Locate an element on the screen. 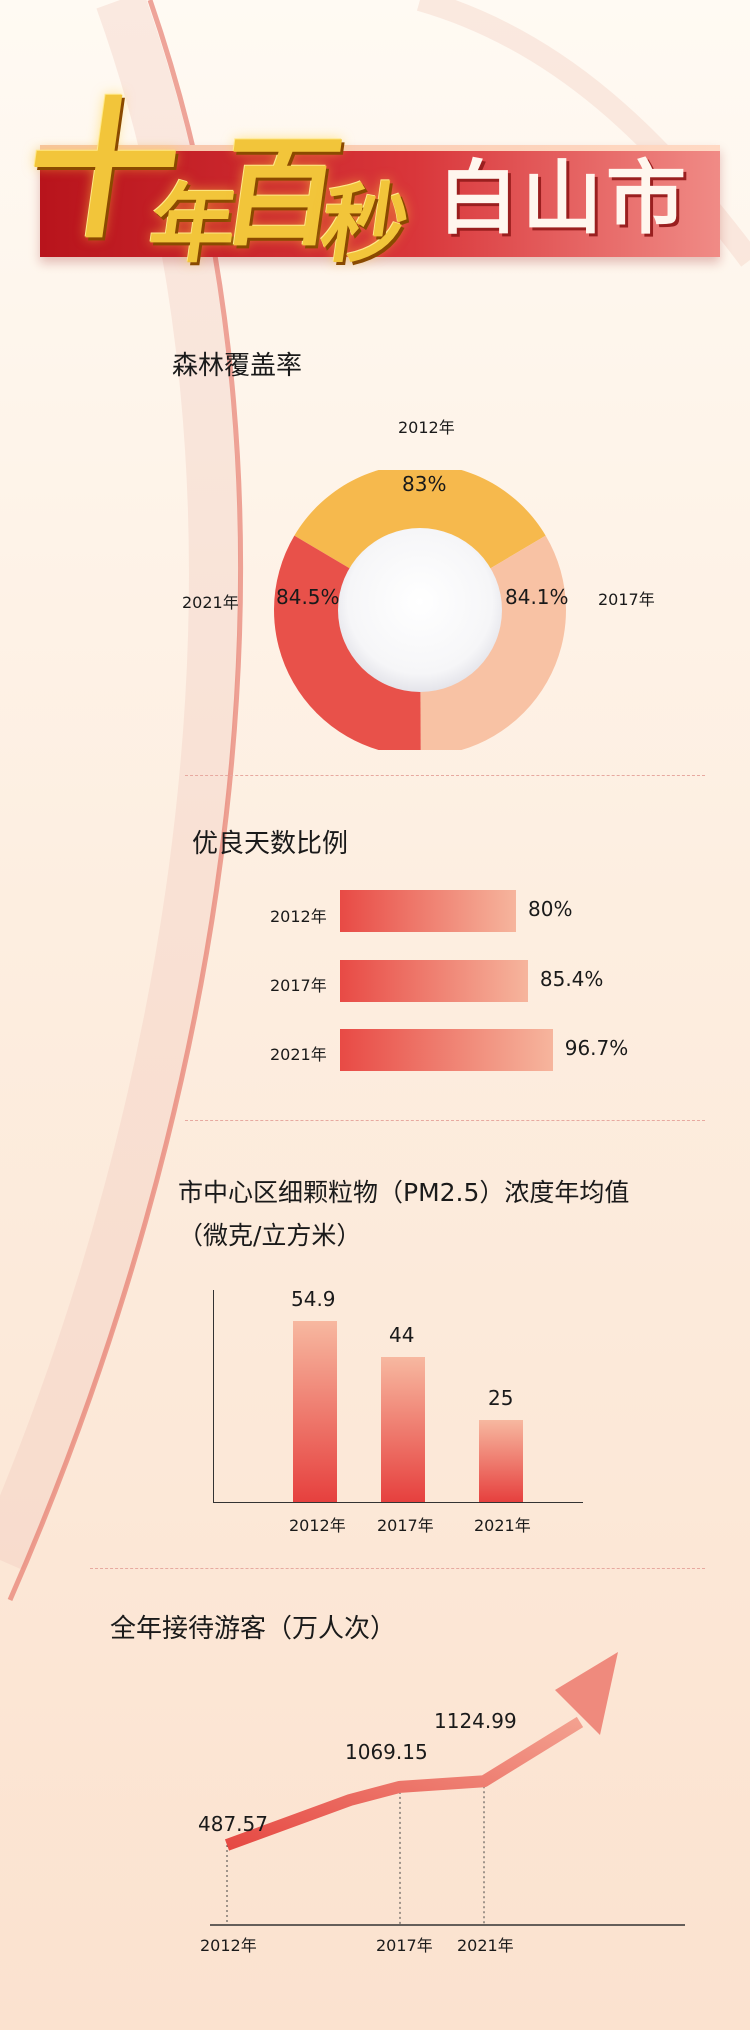 The height and width of the screenshot is (2030, 750). donut-hole is located at coordinates (420, 610).